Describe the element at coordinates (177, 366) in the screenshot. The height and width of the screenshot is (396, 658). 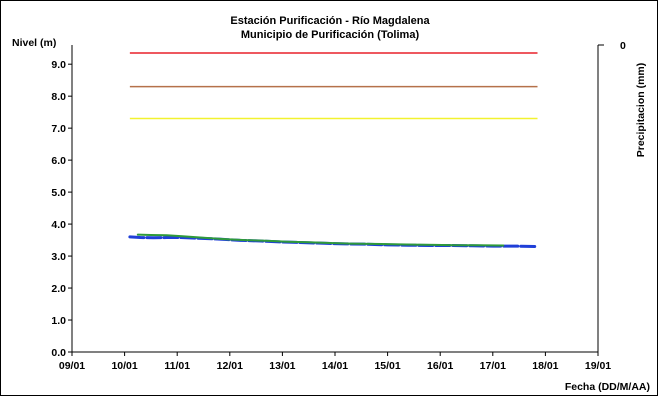
I see `x-tick-label: 11/01` at that location.